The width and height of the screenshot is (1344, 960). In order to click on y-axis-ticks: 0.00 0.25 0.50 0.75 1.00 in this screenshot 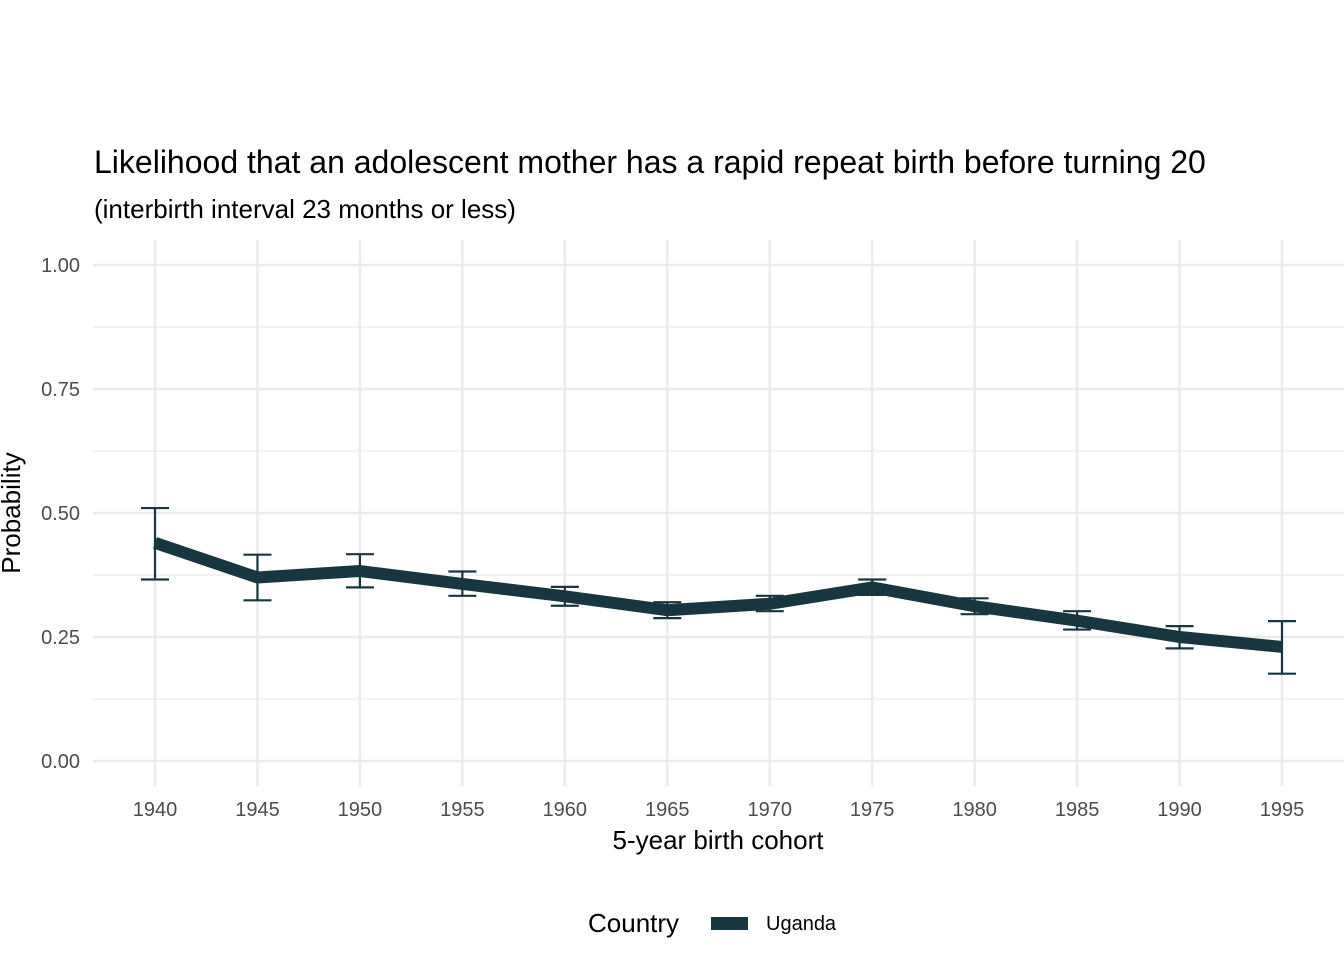, I will do `click(60, 514)`.